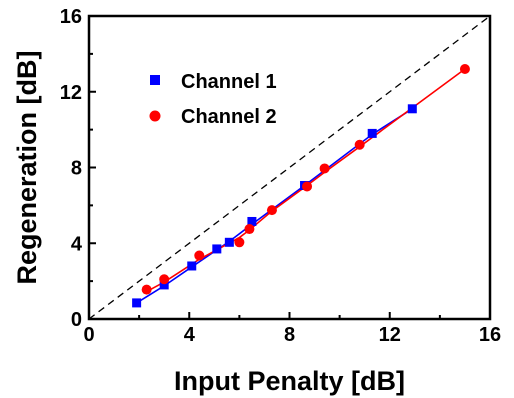 Image resolution: width=514 pixels, height=398 pixels. Describe the element at coordinates (229, 117) in the screenshot. I see `legend-label-channel-2: Channel 2` at that location.